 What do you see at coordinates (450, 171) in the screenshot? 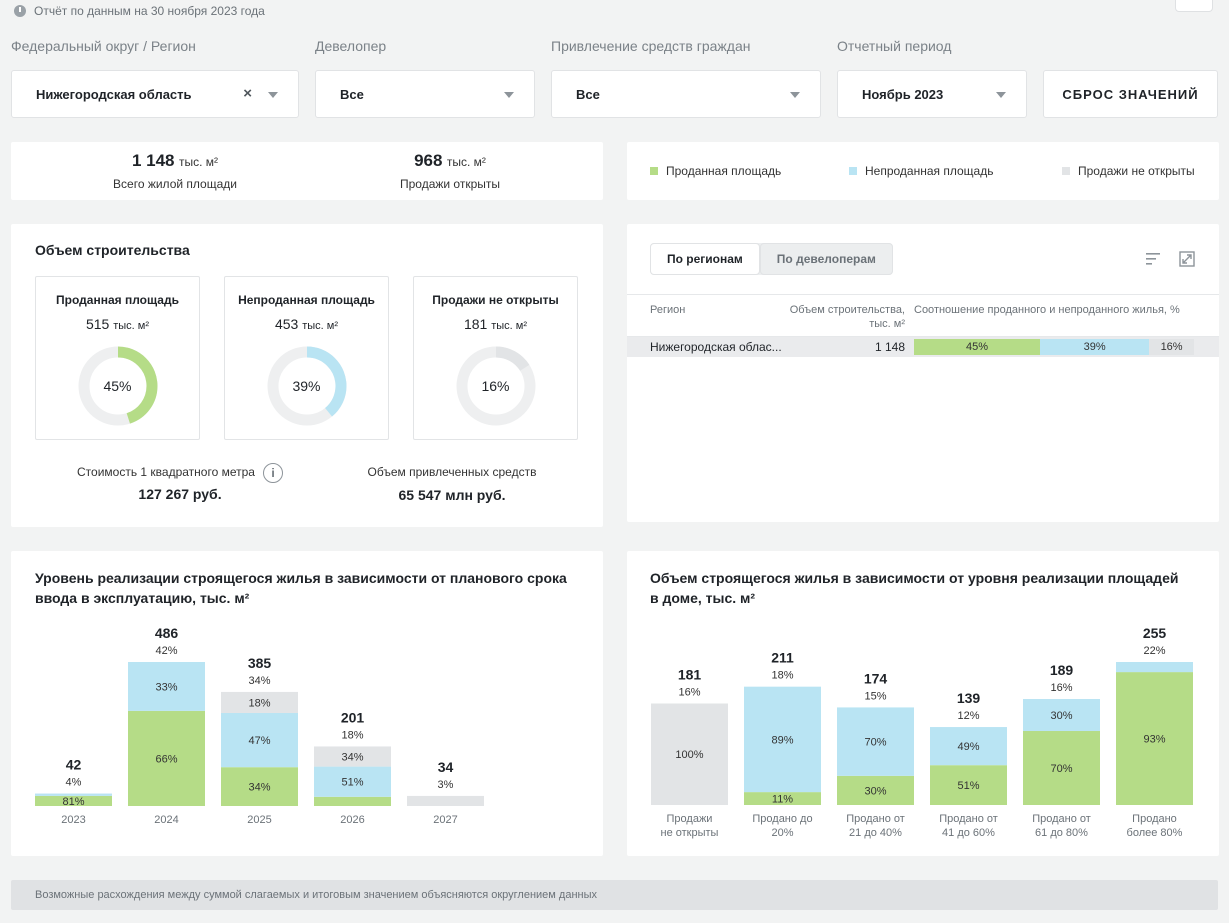
I see `open-sales-stat: 968 тыс. м² Продажи открыты` at bounding box center [450, 171].